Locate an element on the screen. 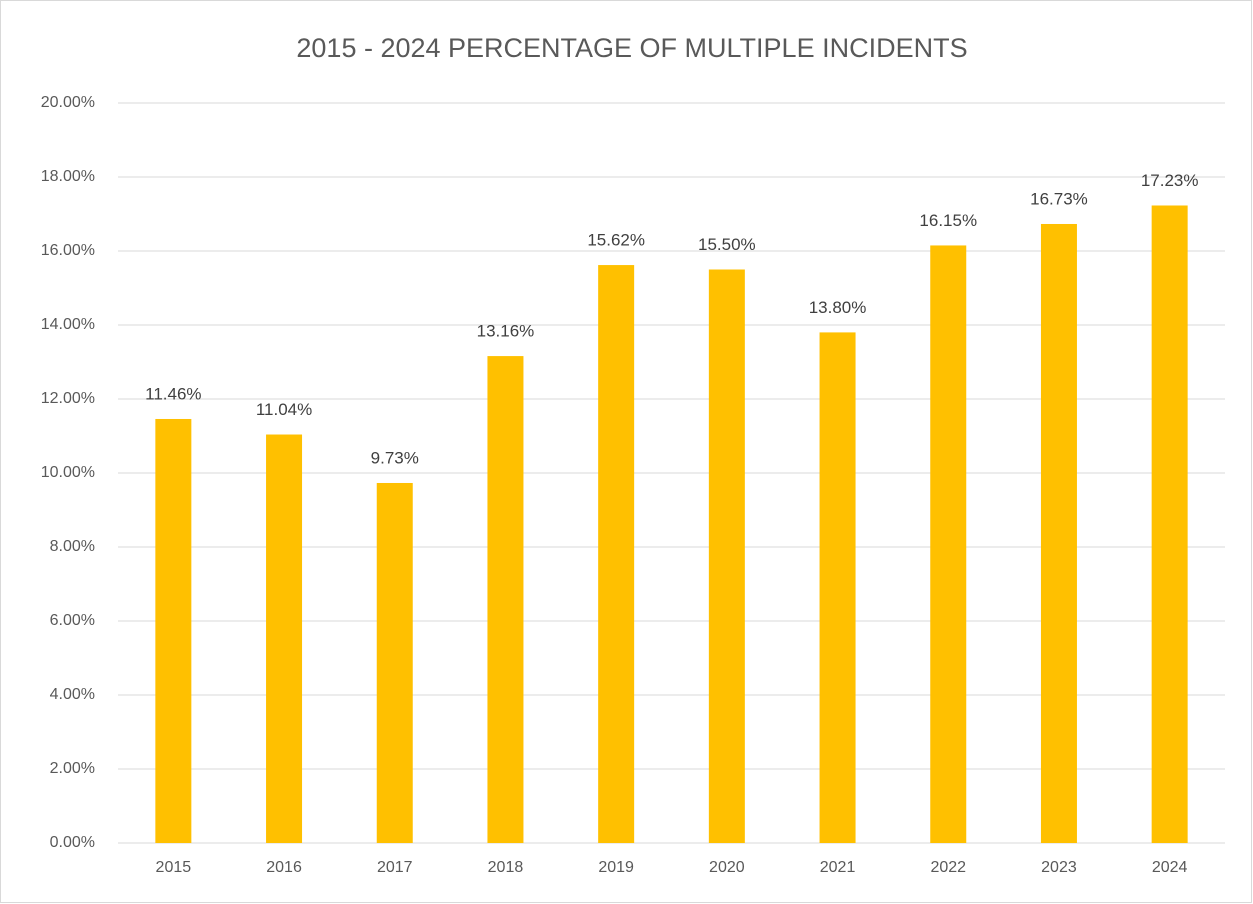 This screenshot has height=904, width=1253. x-tick-label: 2022 is located at coordinates (948, 867).